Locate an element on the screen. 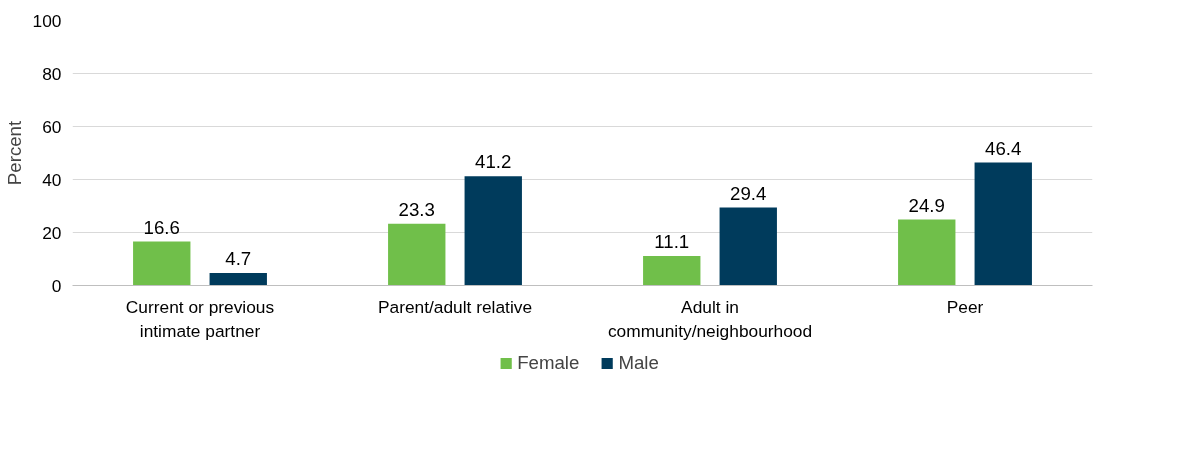 The image size is (1201, 450). y-tick-label: 0 is located at coordinates (56, 285).